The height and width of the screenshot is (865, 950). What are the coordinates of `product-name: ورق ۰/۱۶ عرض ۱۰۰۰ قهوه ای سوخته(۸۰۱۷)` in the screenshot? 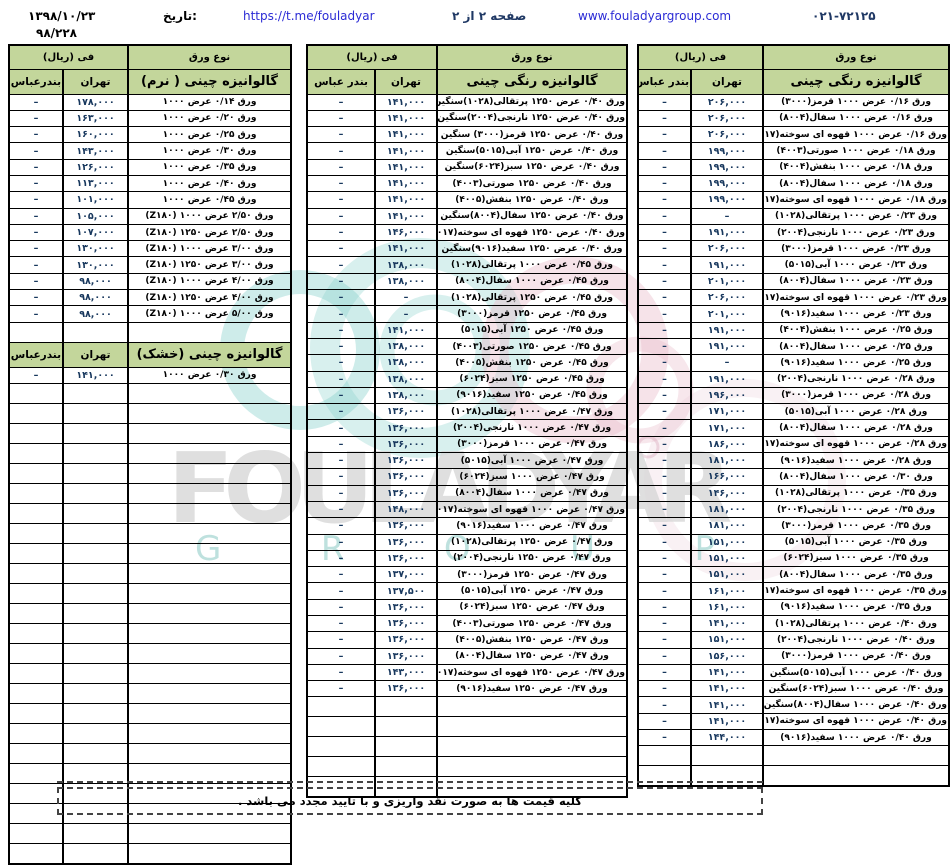 It's located at (856, 135).